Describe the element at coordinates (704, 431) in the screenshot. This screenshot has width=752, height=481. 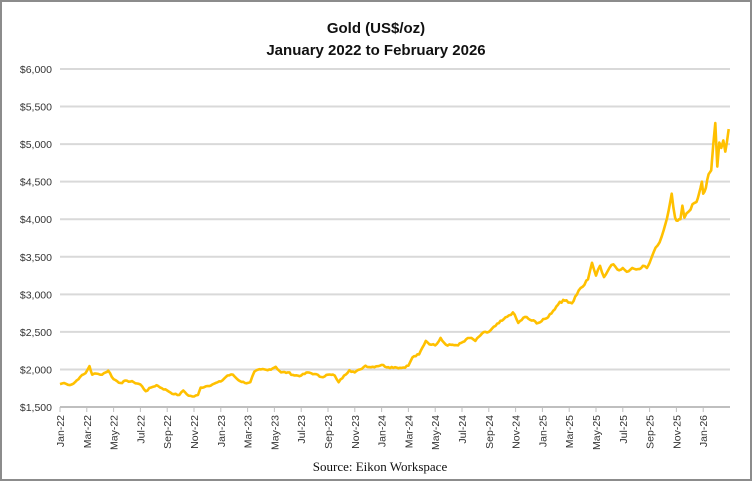
I see `x-tick-label: Jan-26` at that location.